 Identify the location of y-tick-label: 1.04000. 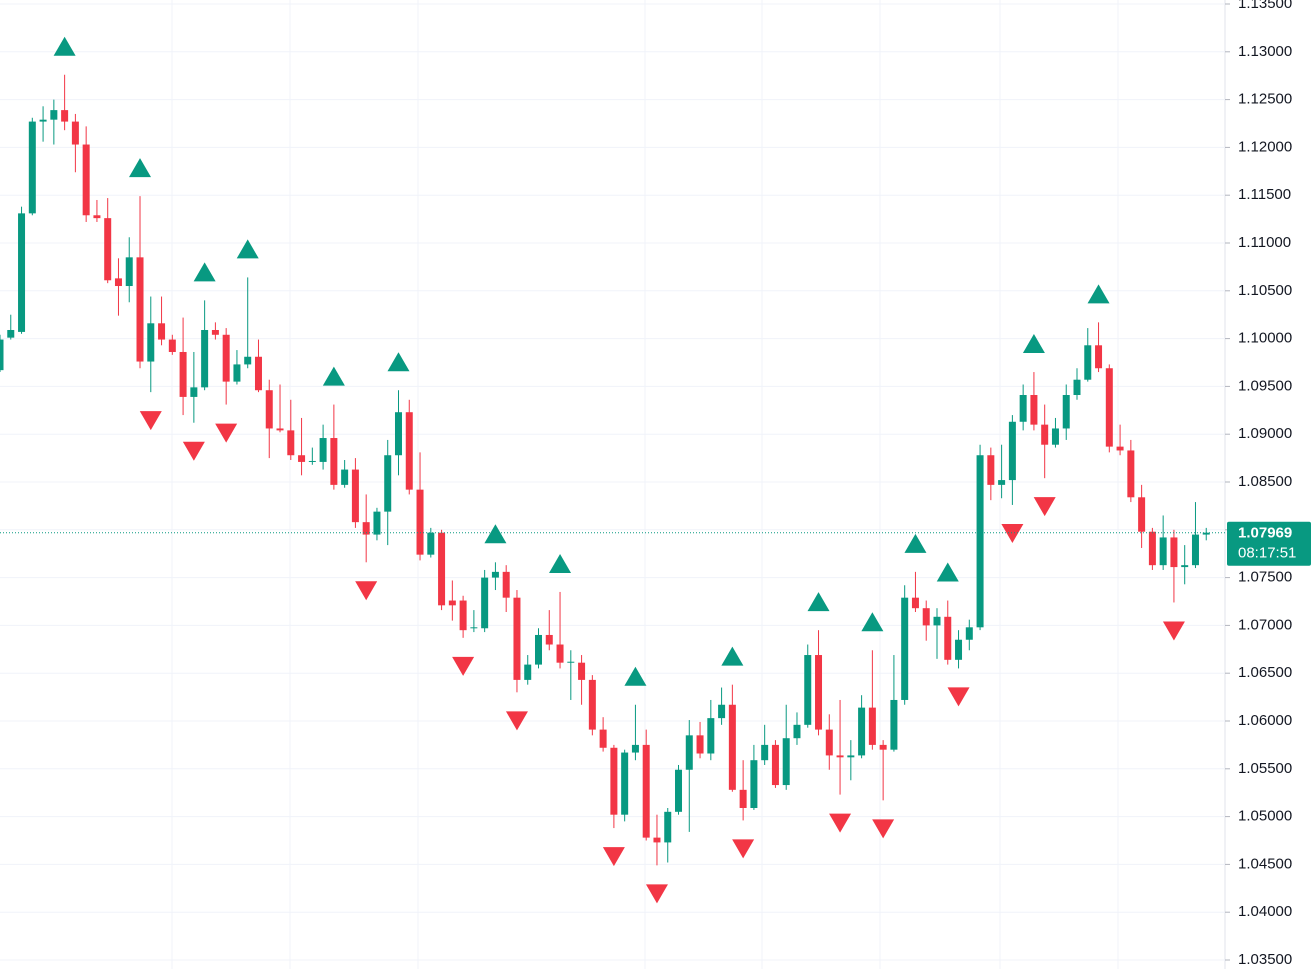
(1265, 911).